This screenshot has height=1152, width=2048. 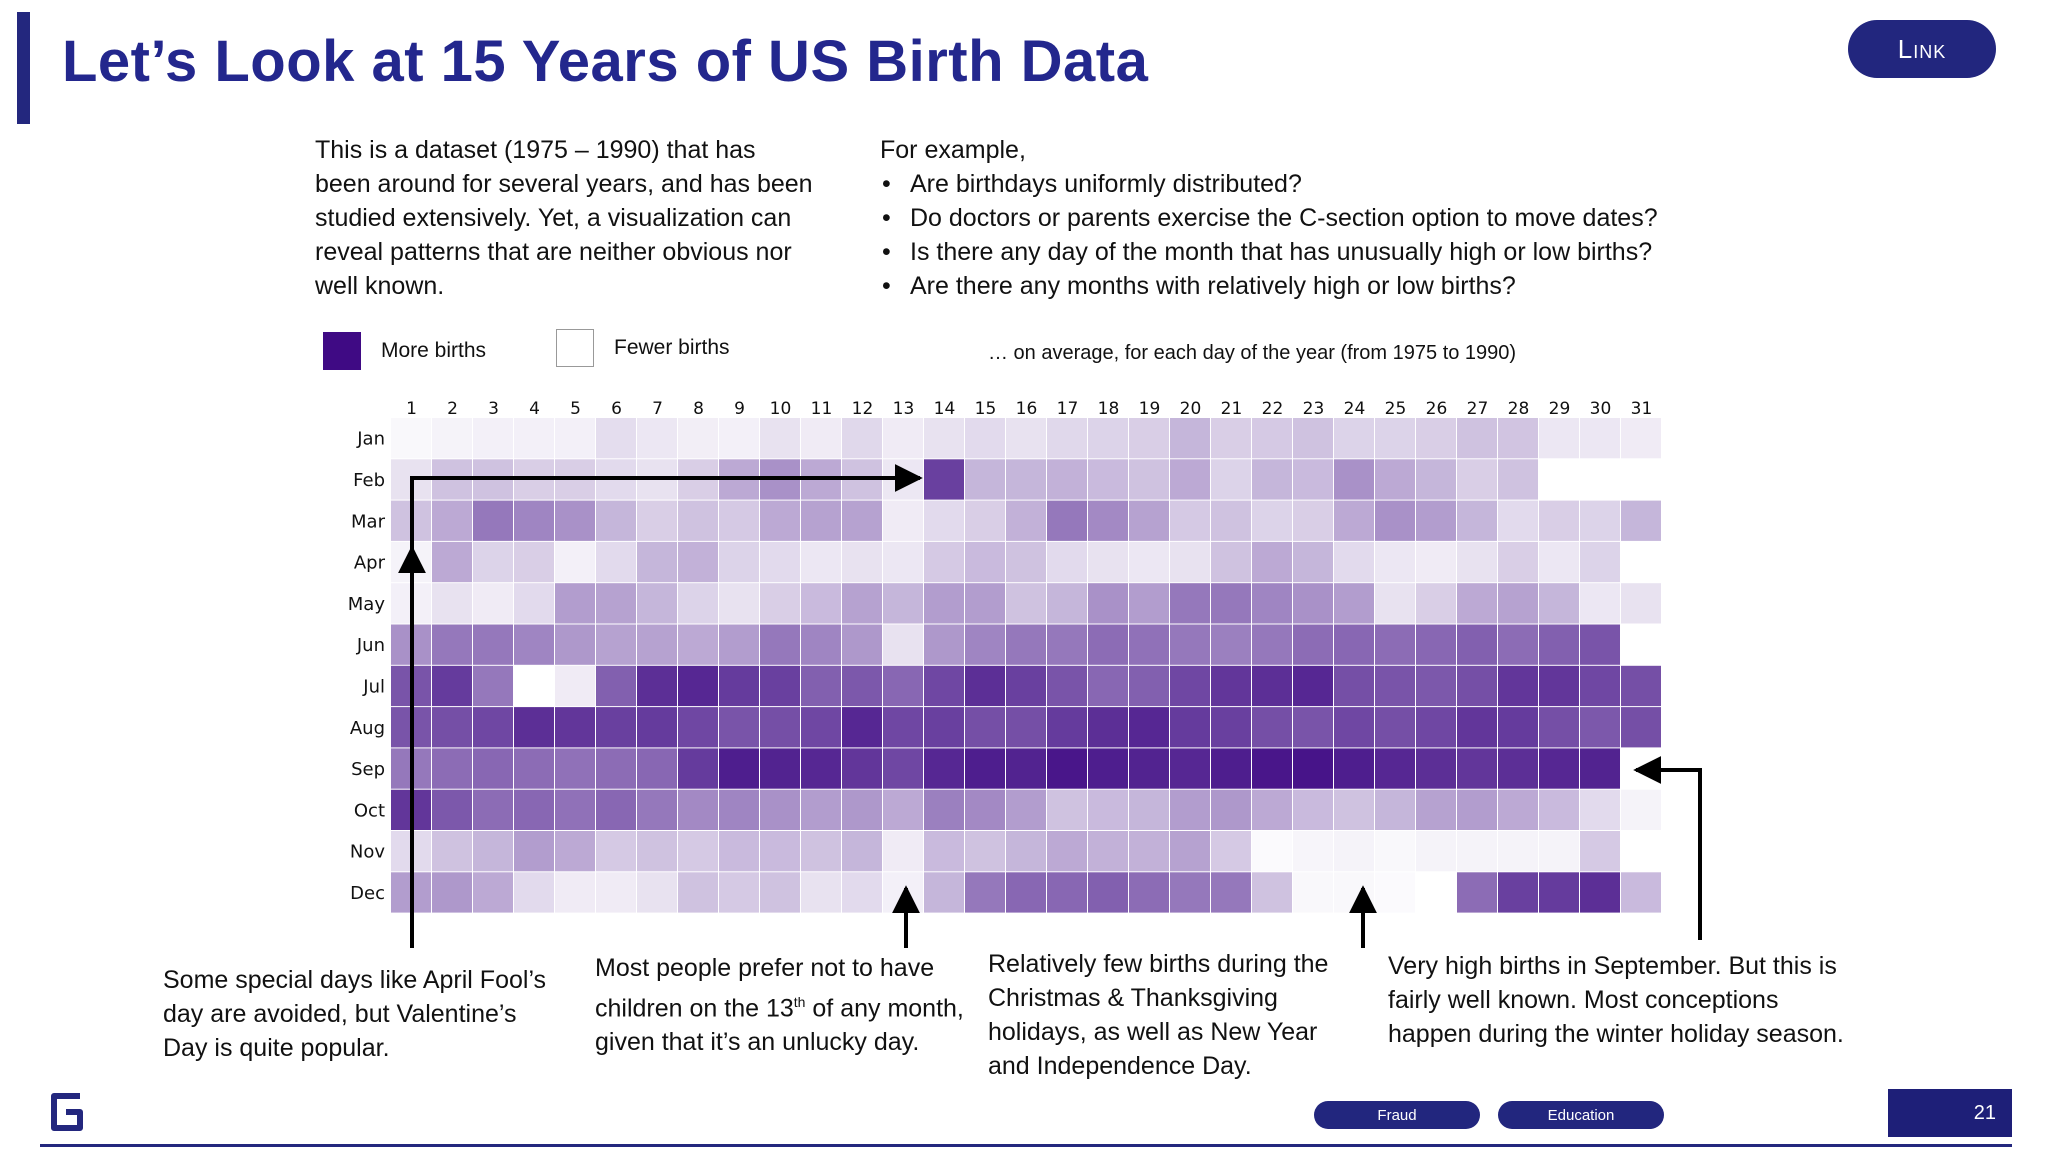 What do you see at coordinates (1026, 1145) in the screenshot?
I see `footer-divider` at bounding box center [1026, 1145].